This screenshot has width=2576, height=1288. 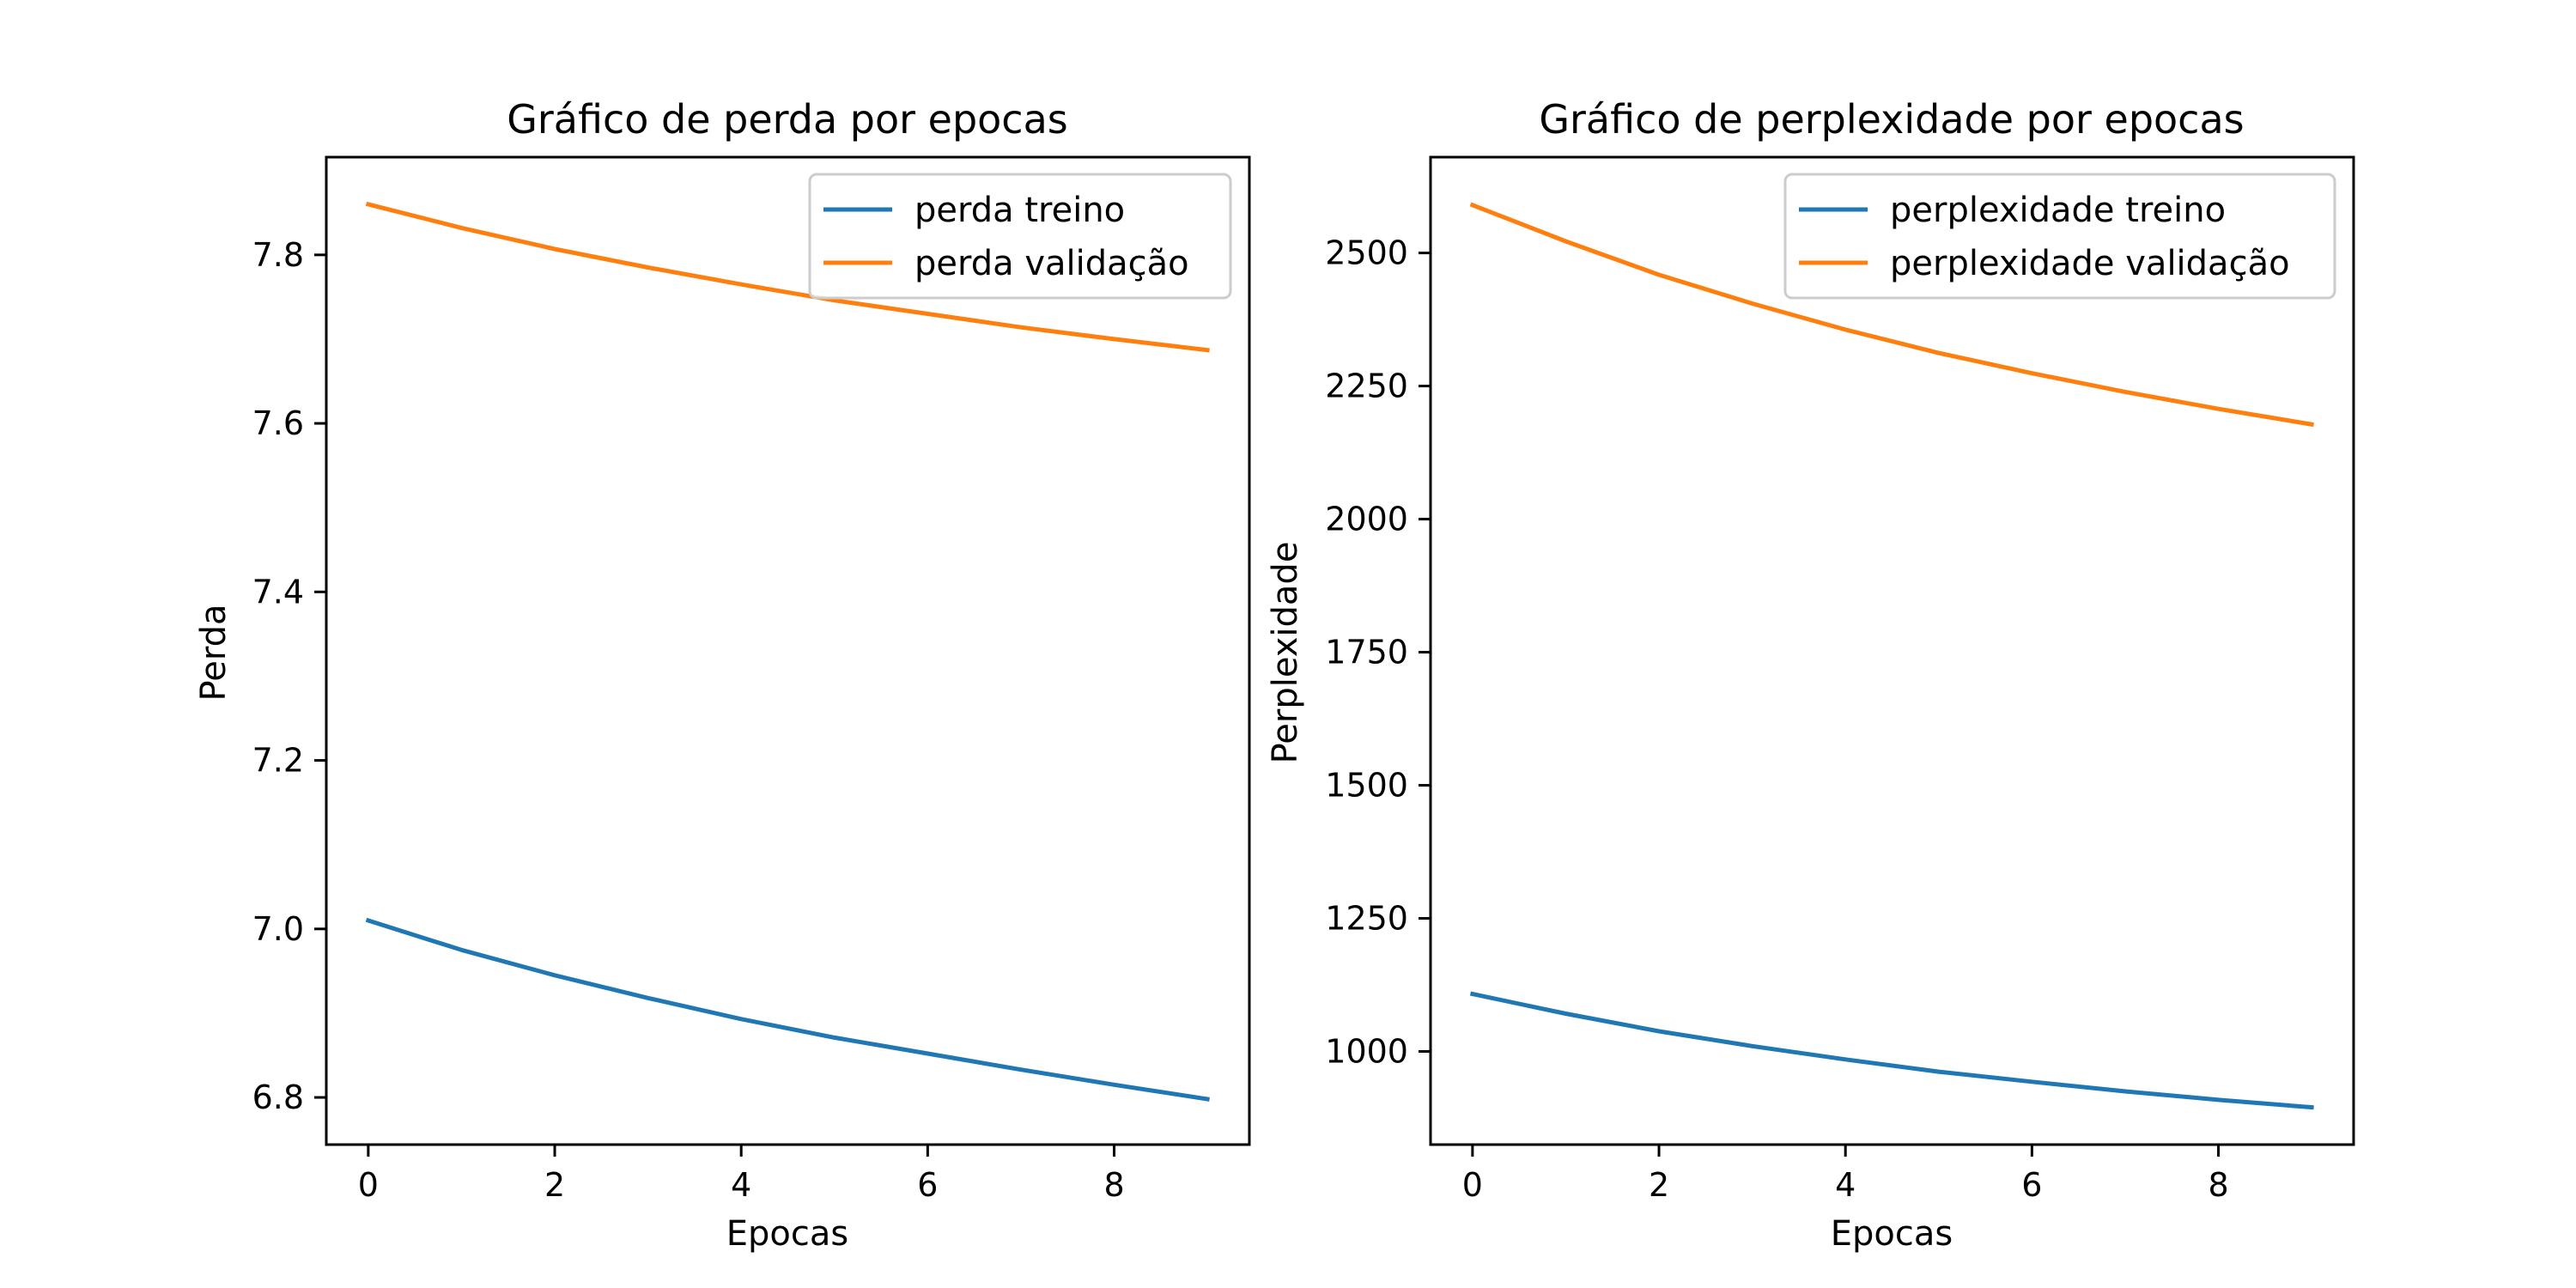 I want to click on loss-chart-xtick-label: 0, so click(x=368, y=1185).